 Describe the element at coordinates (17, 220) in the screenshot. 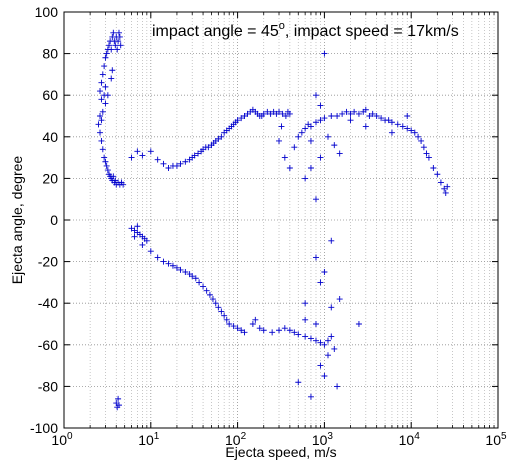

I see `y-axis-label: Ejecta angle, degree` at that location.